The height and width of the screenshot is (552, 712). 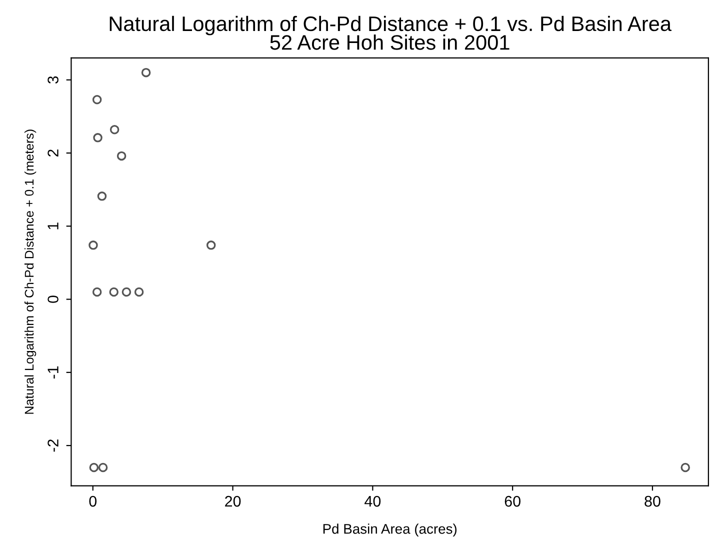 What do you see at coordinates (93, 501) in the screenshot?
I see `x-tick-label: 0` at bounding box center [93, 501].